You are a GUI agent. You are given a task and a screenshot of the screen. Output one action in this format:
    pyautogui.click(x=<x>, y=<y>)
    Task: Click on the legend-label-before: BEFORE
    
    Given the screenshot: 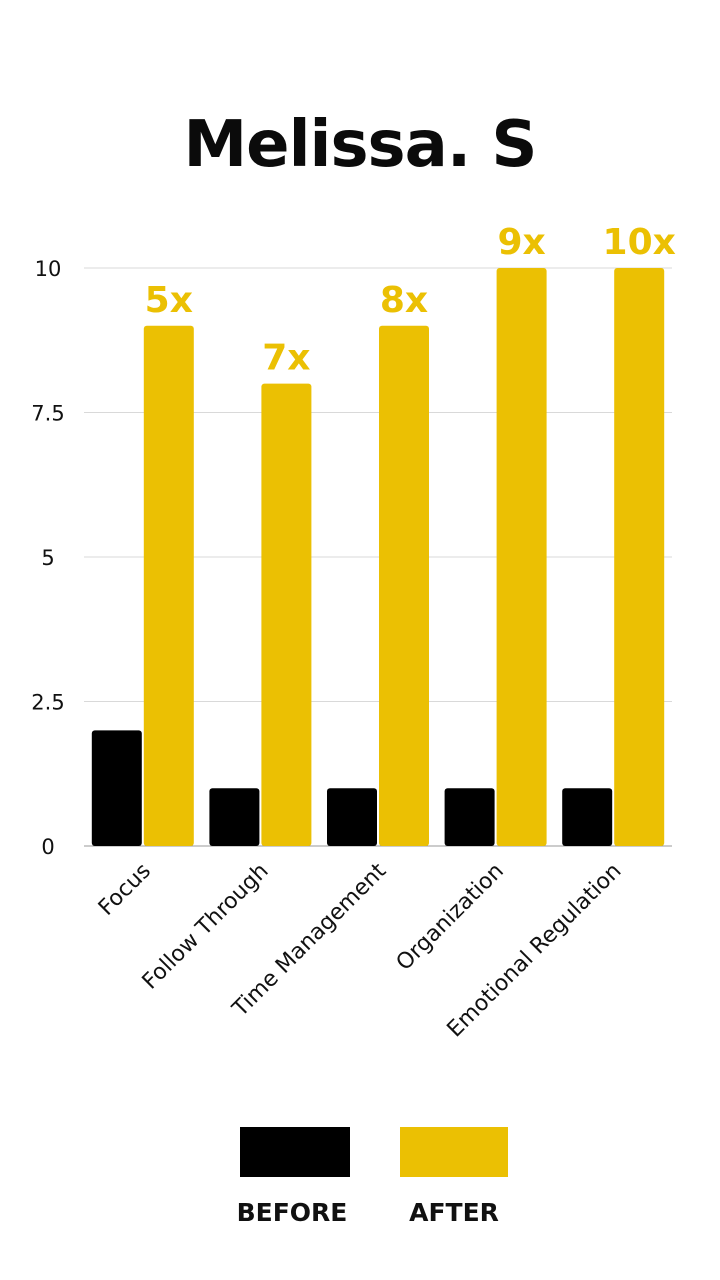 What is the action you would take?
    pyautogui.click(x=292, y=1212)
    